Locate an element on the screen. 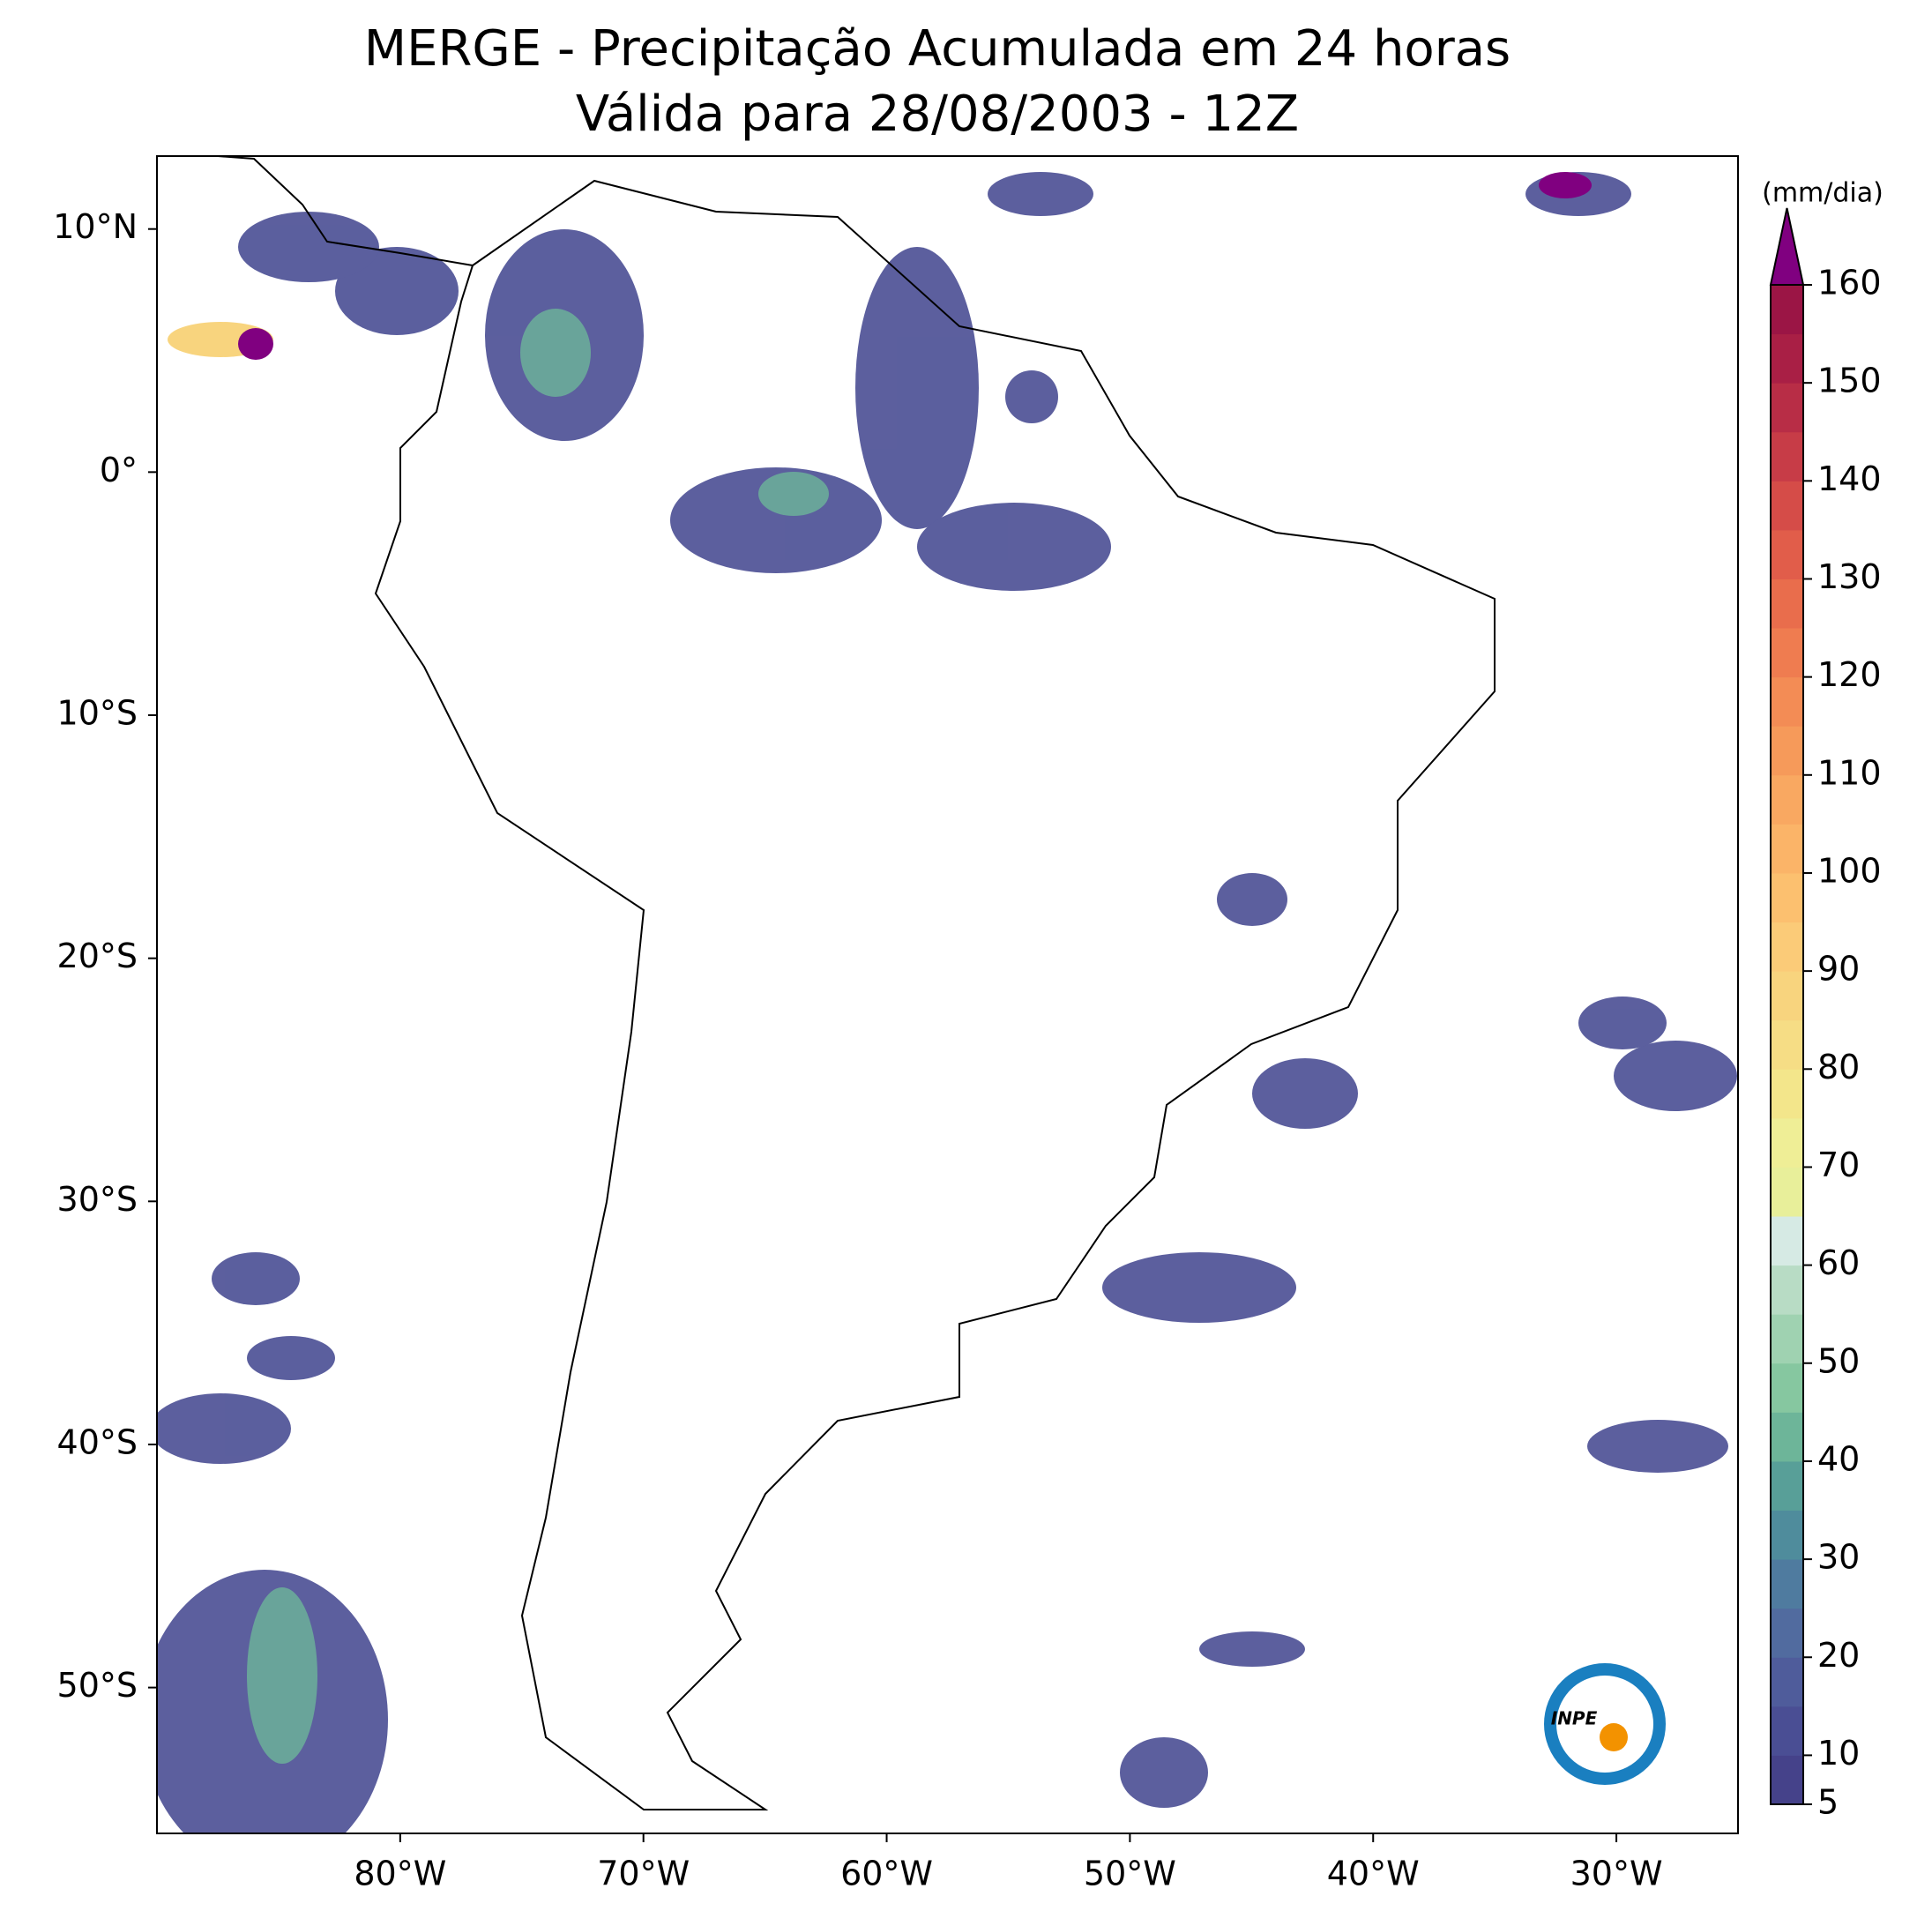  colorbar-tick-label: 90 is located at coordinates (1838, 969).